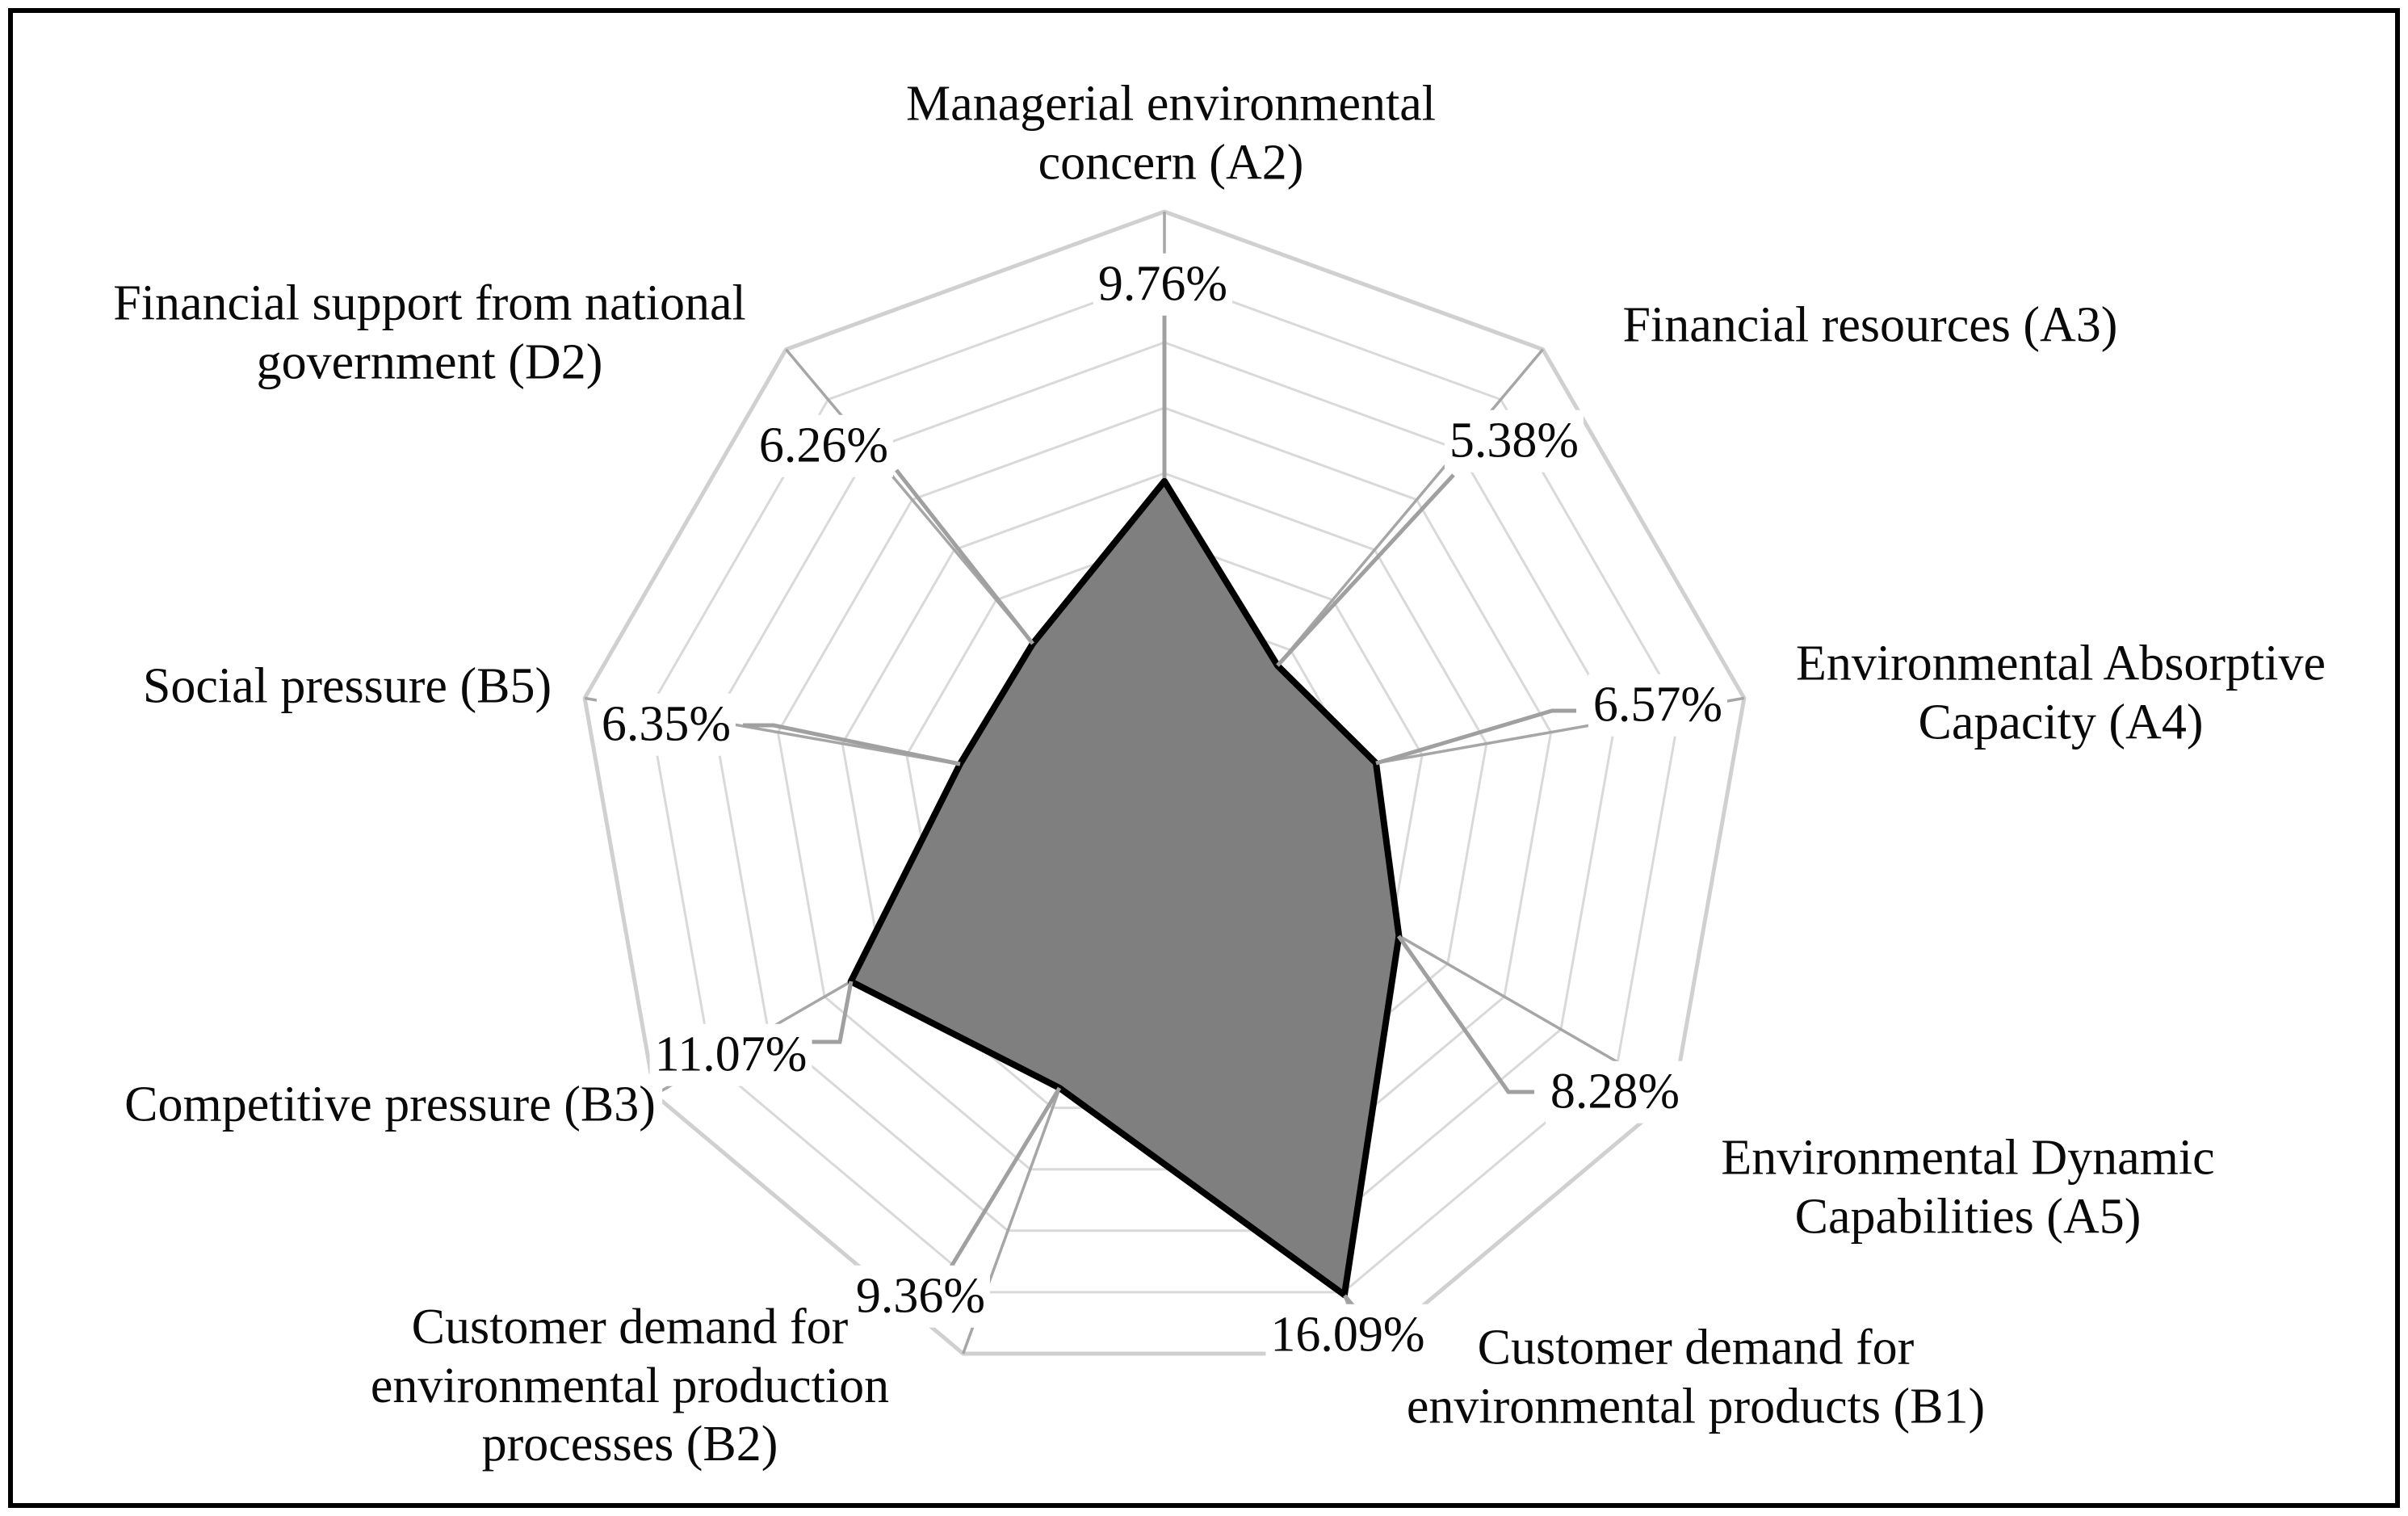 This screenshot has width=2408, height=1516. I want to click on category-label-B3: Competitive pressure (B3), so click(390, 1105).